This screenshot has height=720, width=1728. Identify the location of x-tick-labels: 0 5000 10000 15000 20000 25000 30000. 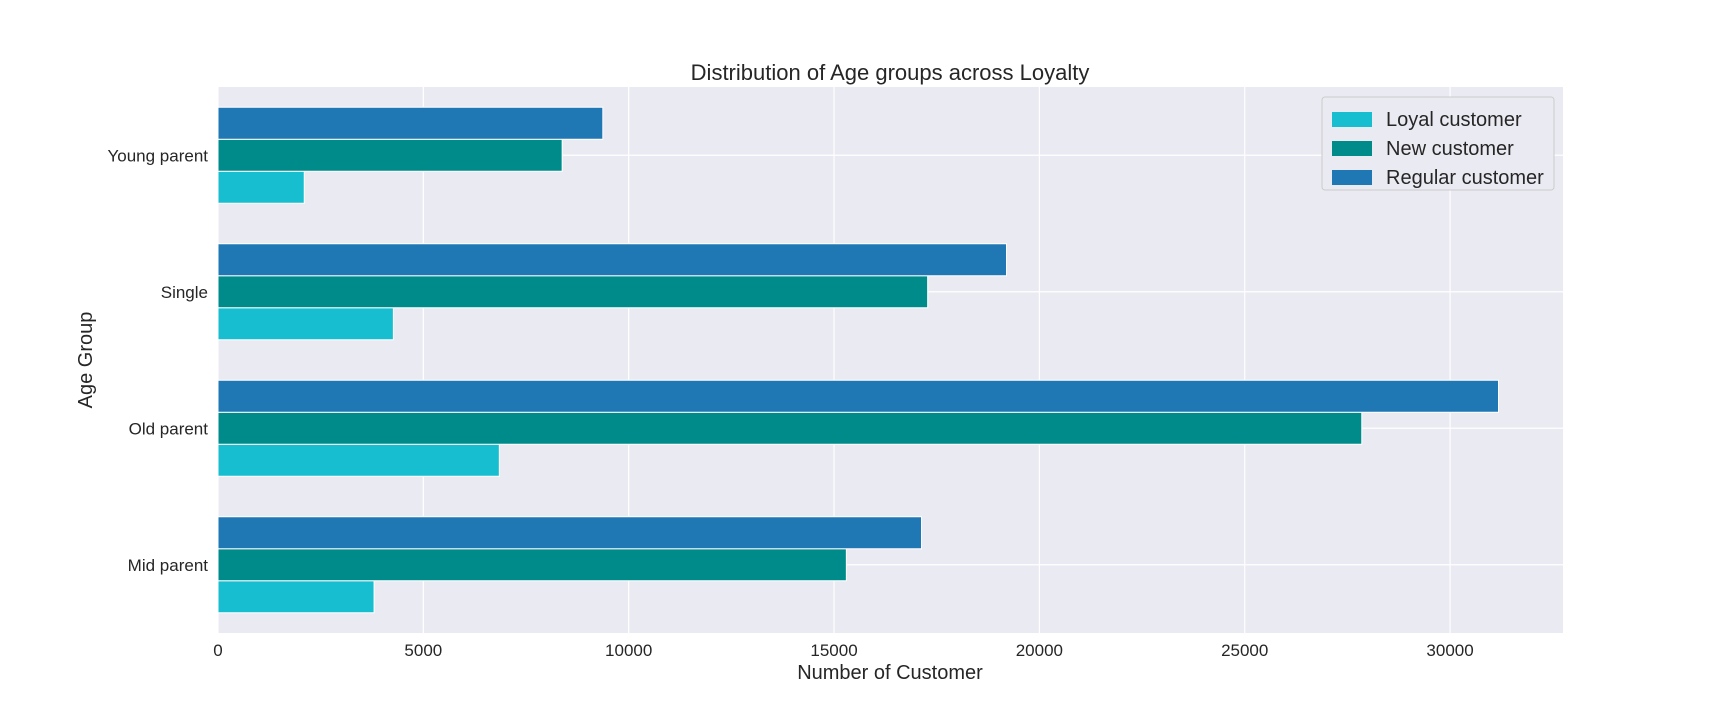
(843, 650).